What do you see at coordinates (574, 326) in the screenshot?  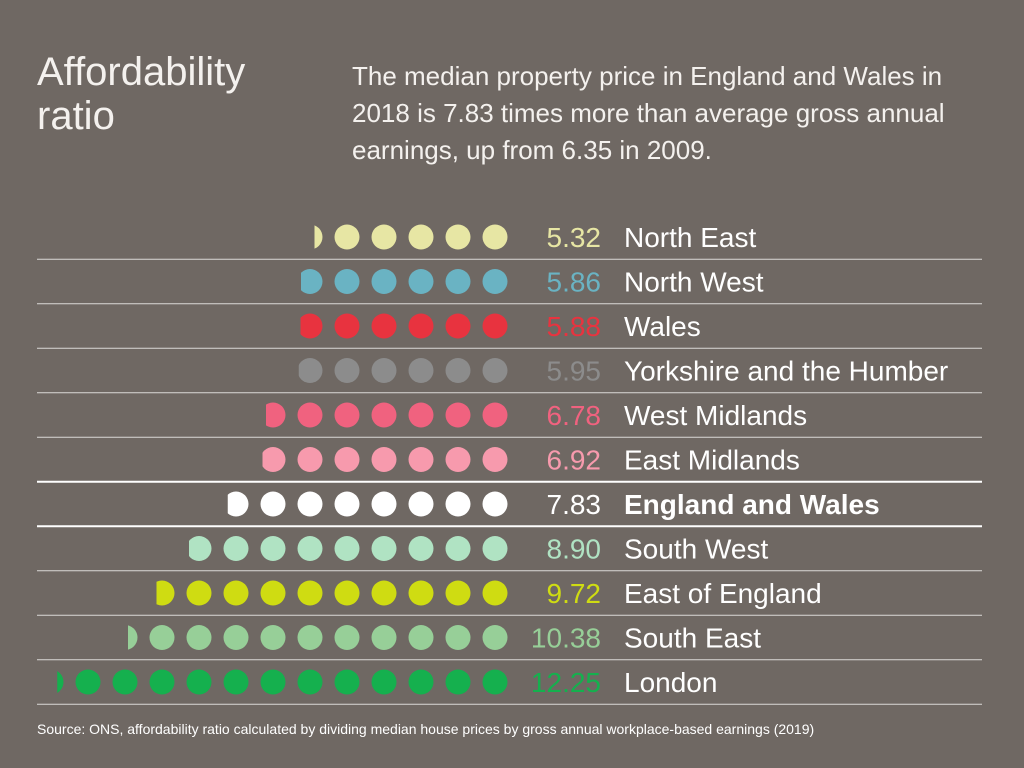 I see `value-label: 5.88` at bounding box center [574, 326].